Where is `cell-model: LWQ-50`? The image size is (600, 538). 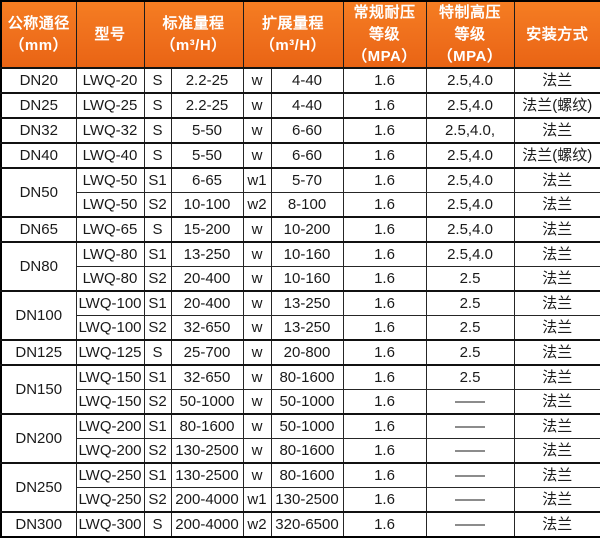
cell-model: LWQ-50 is located at coordinates (110, 180).